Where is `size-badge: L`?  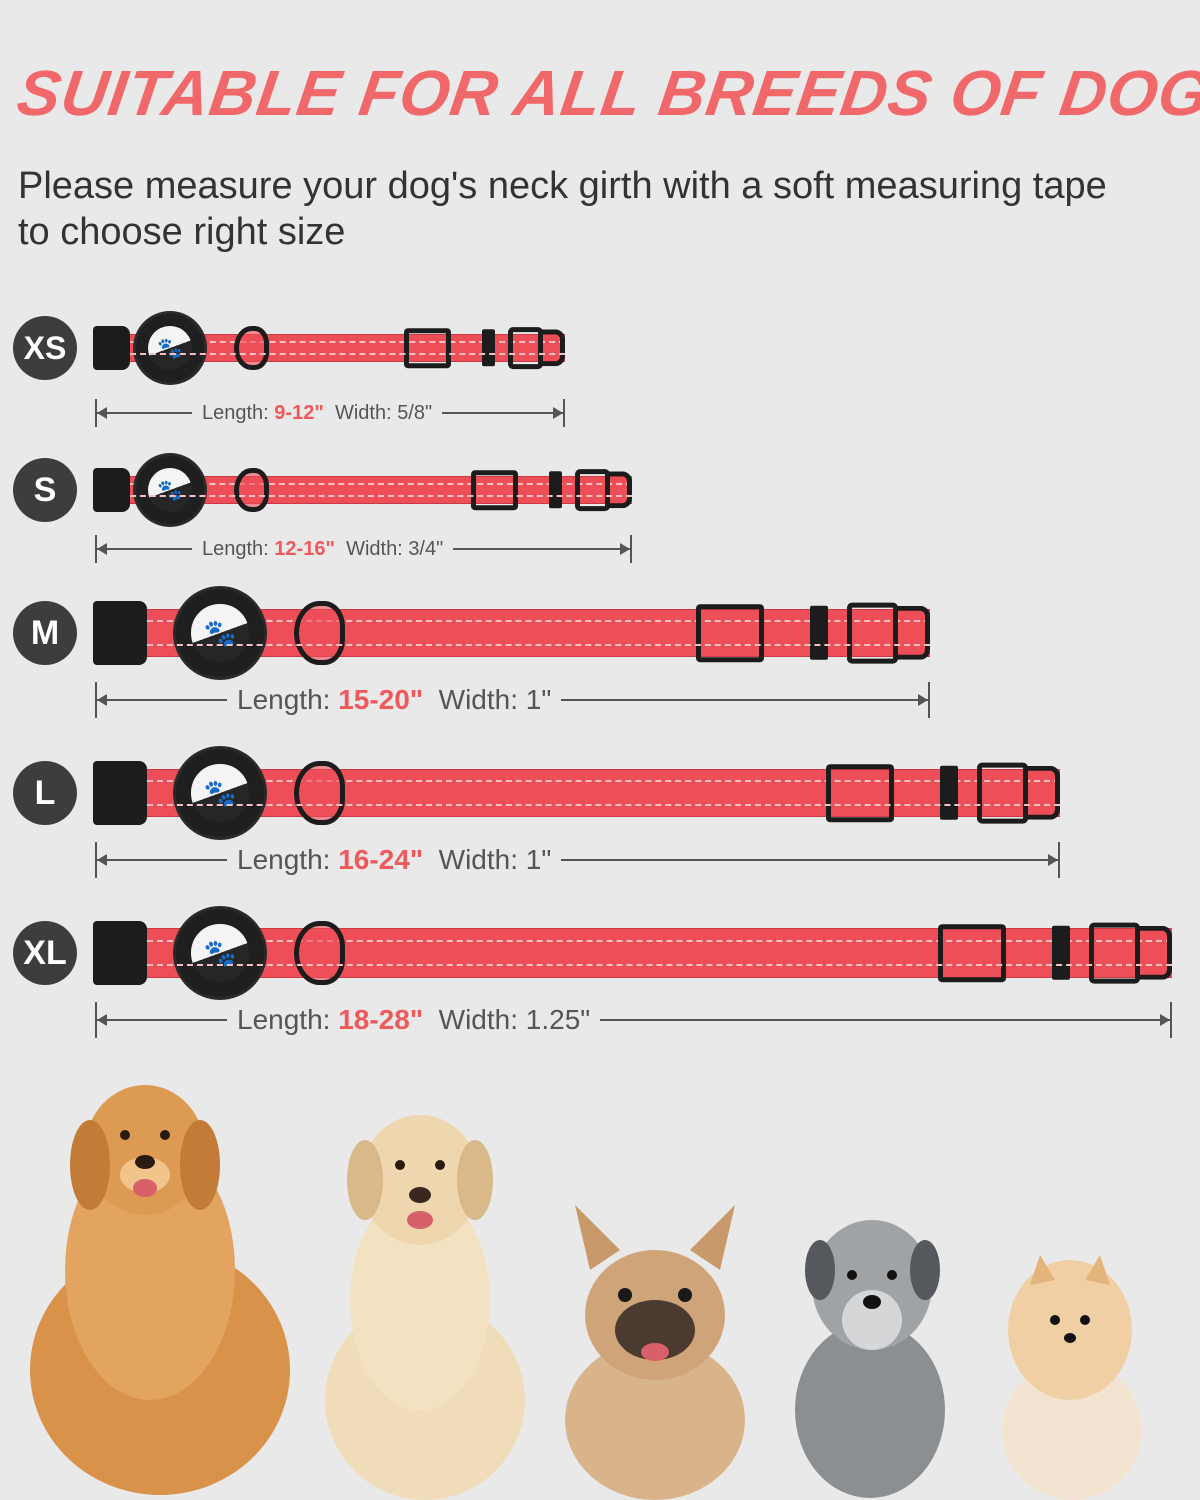 size-badge: L is located at coordinates (45, 793).